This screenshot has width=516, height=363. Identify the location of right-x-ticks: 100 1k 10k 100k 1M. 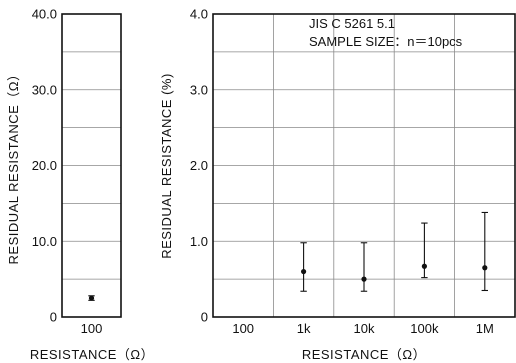
(362, 328).